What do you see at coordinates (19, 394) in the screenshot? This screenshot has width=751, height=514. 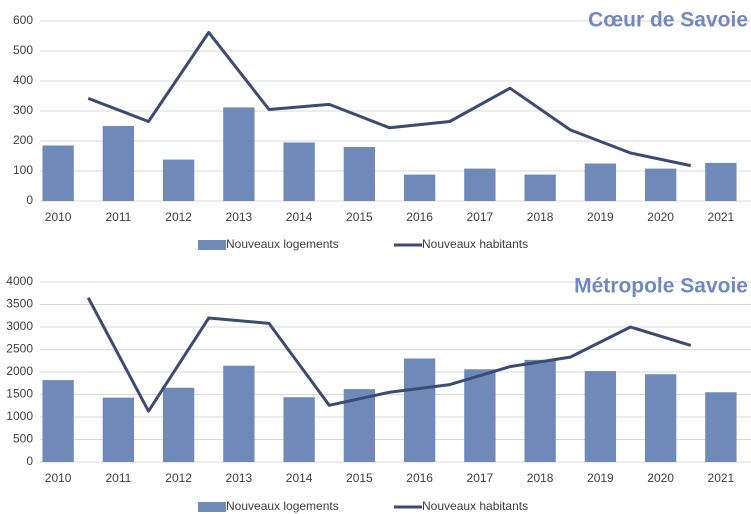 I see `y-tick-label: 1500` at bounding box center [19, 394].